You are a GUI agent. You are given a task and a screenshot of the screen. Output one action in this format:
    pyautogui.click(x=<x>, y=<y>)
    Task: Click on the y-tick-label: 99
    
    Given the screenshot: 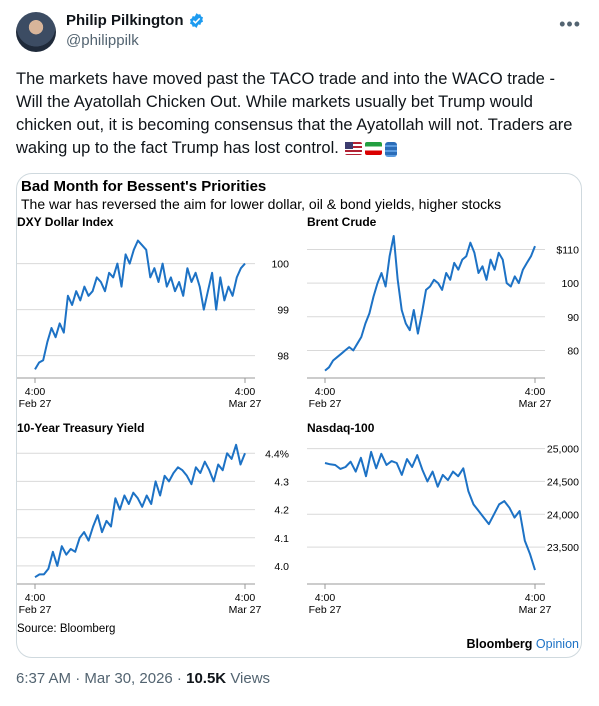 What is the action you would take?
    pyautogui.click(x=283, y=311)
    